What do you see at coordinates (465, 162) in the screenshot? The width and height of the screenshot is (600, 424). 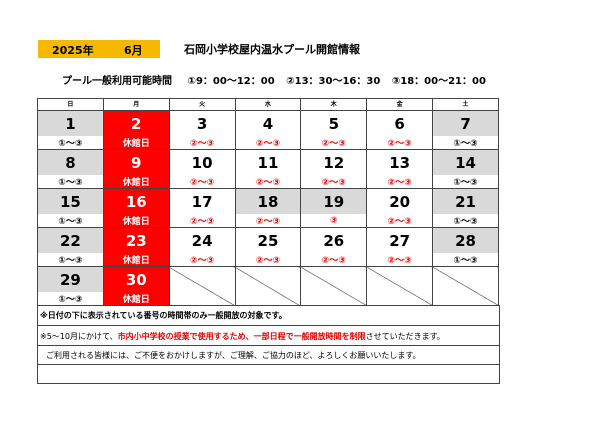 I see `day-number: 14` at bounding box center [465, 162].